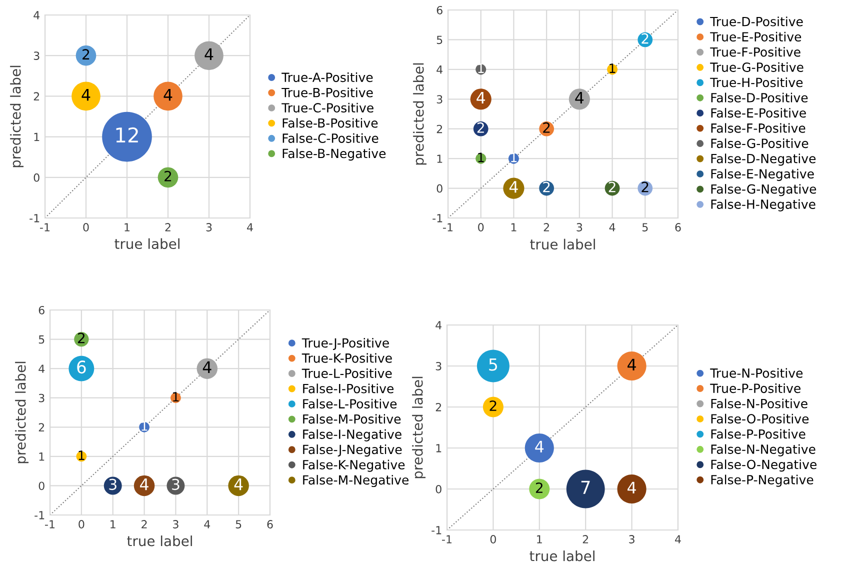 This screenshot has height=565, width=843. I want to click on legend-label: False-O-Positive, so click(760, 419).